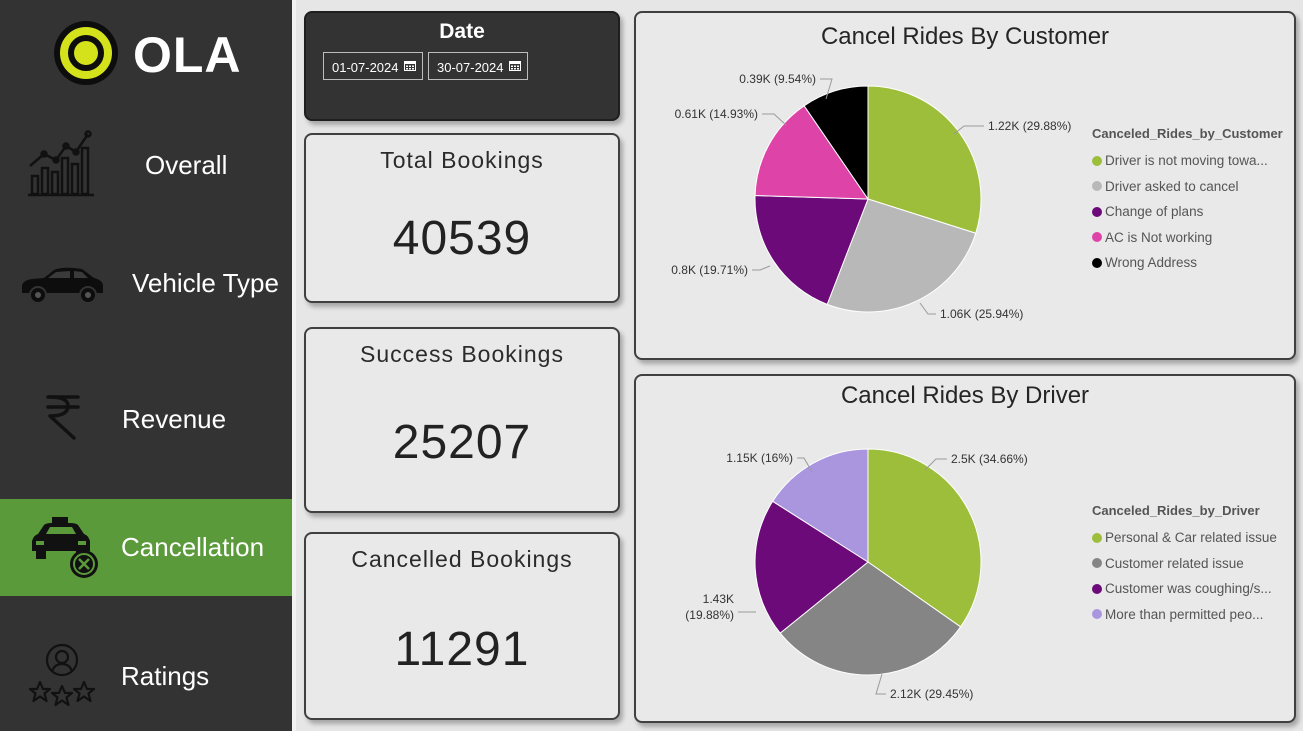 The height and width of the screenshot is (731, 1303). Describe the element at coordinates (63, 417) in the screenshot. I see `rupee-icon` at that location.